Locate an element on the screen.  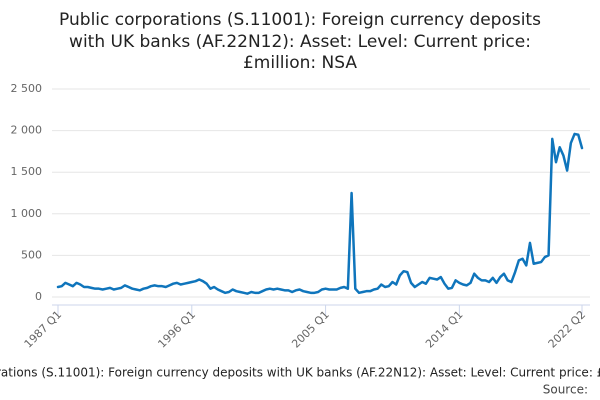
y-tick-label: 1 000 is located at coordinates (27, 213).